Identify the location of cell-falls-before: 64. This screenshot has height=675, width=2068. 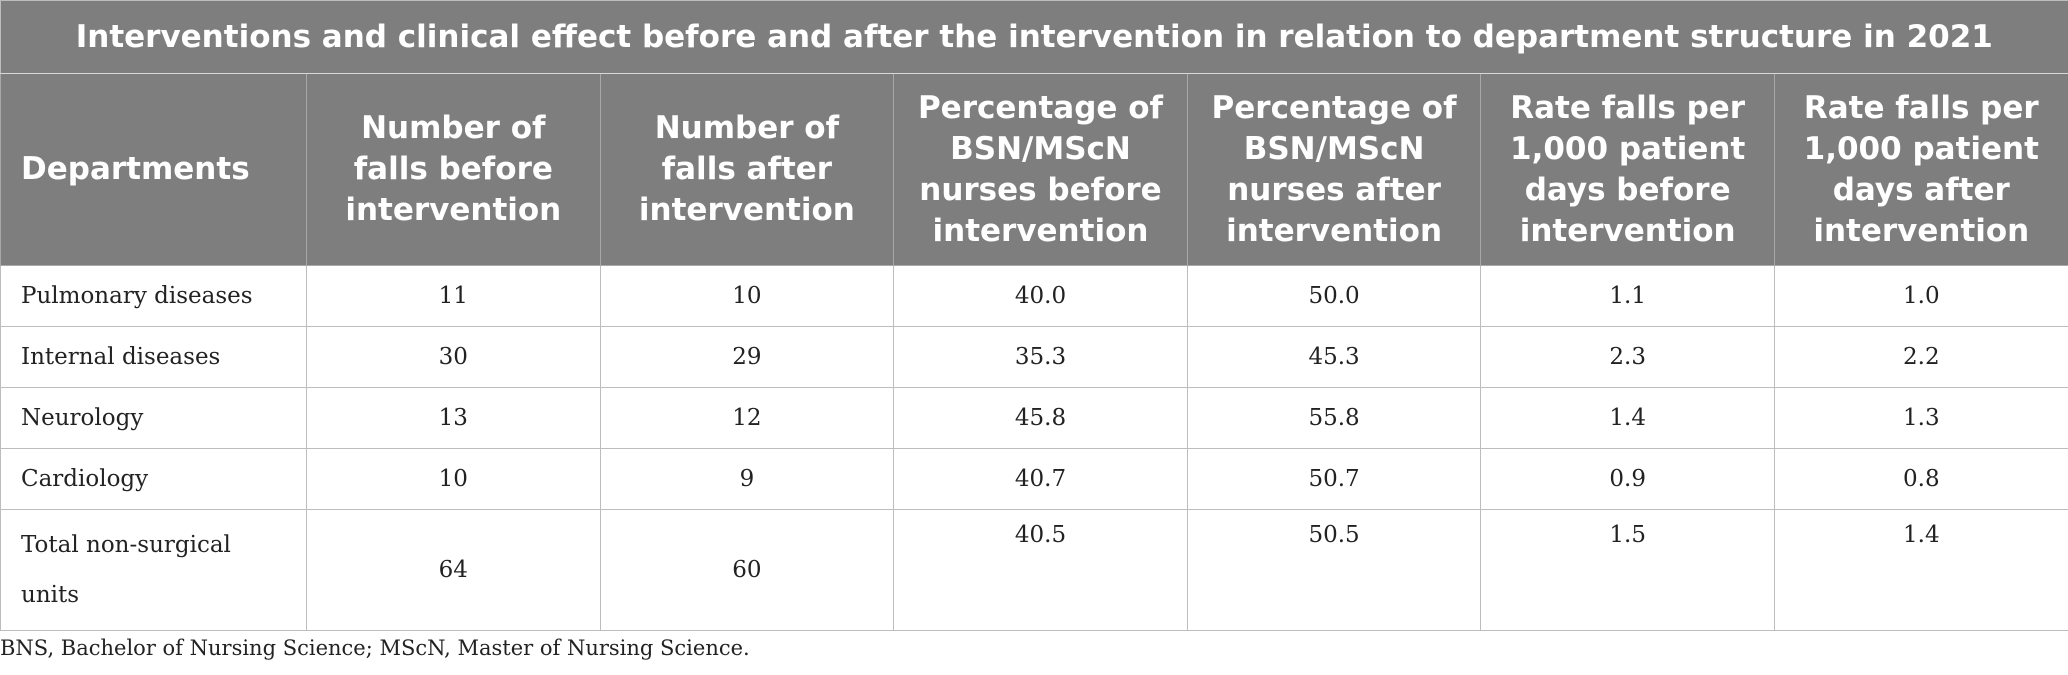
(453, 570).